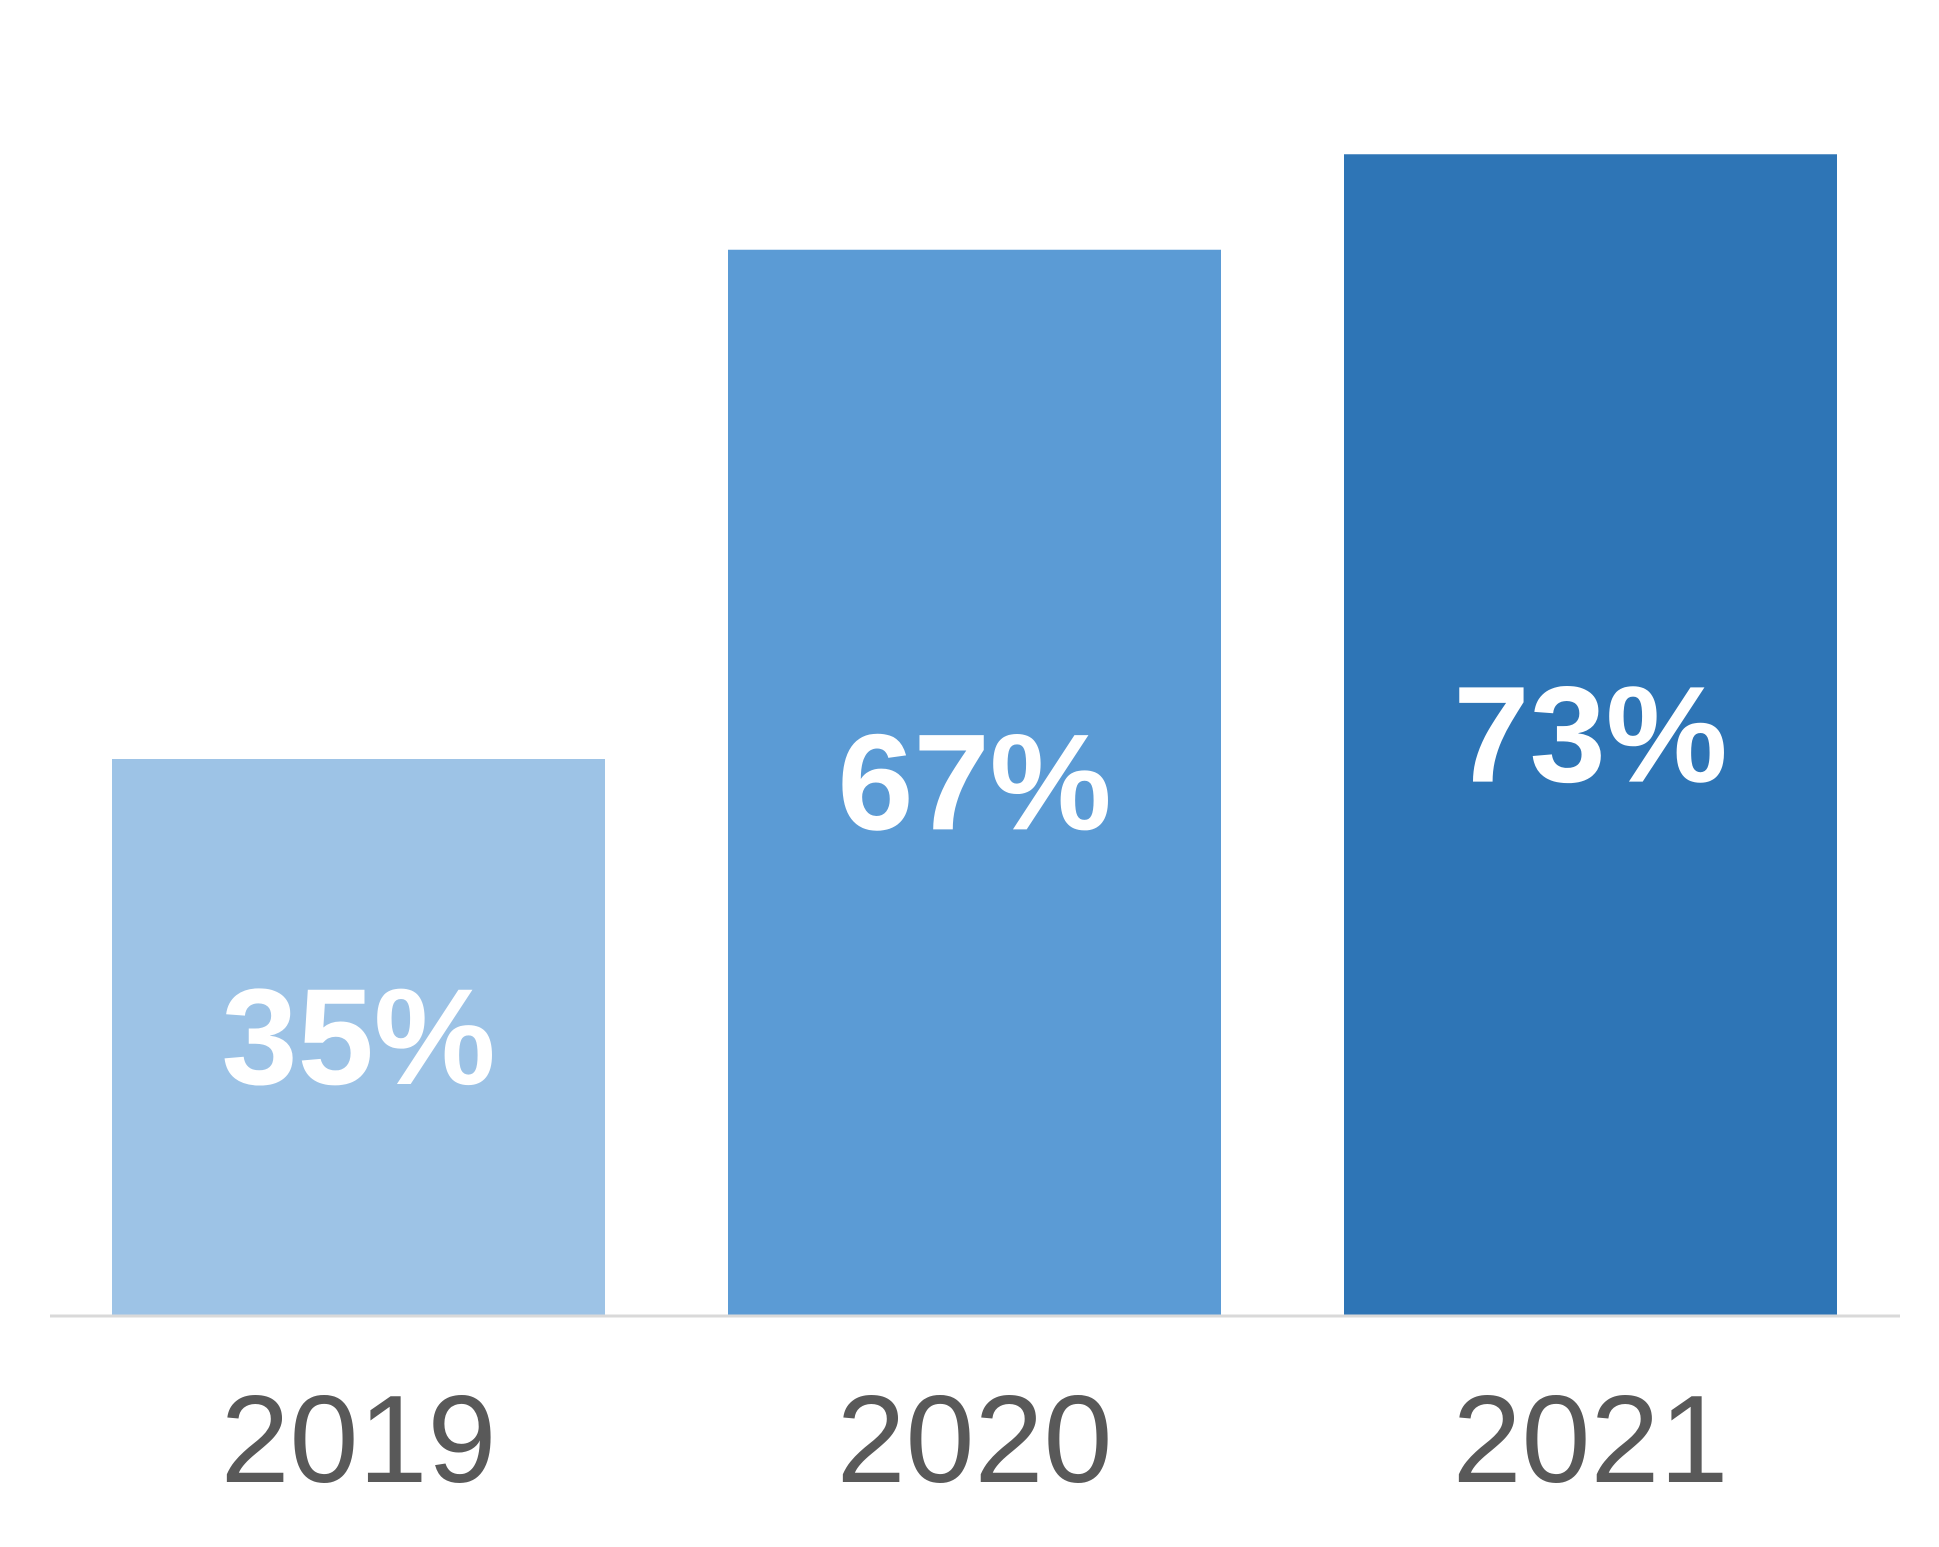  I want to click on x-axis-tick-labels: 2019 2020 2021, so click(975, 1440).